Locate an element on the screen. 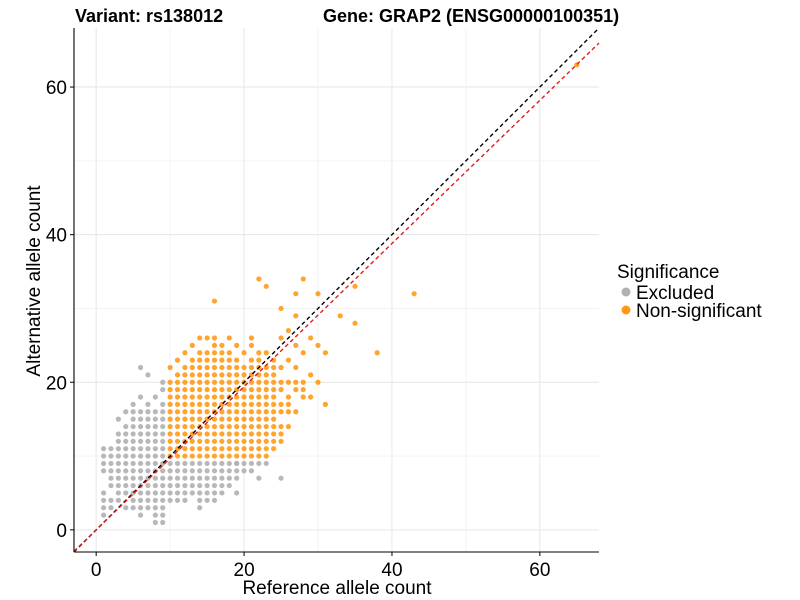 Image resolution: width=800 pixels, height=600 pixels. y-tick-label: 20 is located at coordinates (56, 383).